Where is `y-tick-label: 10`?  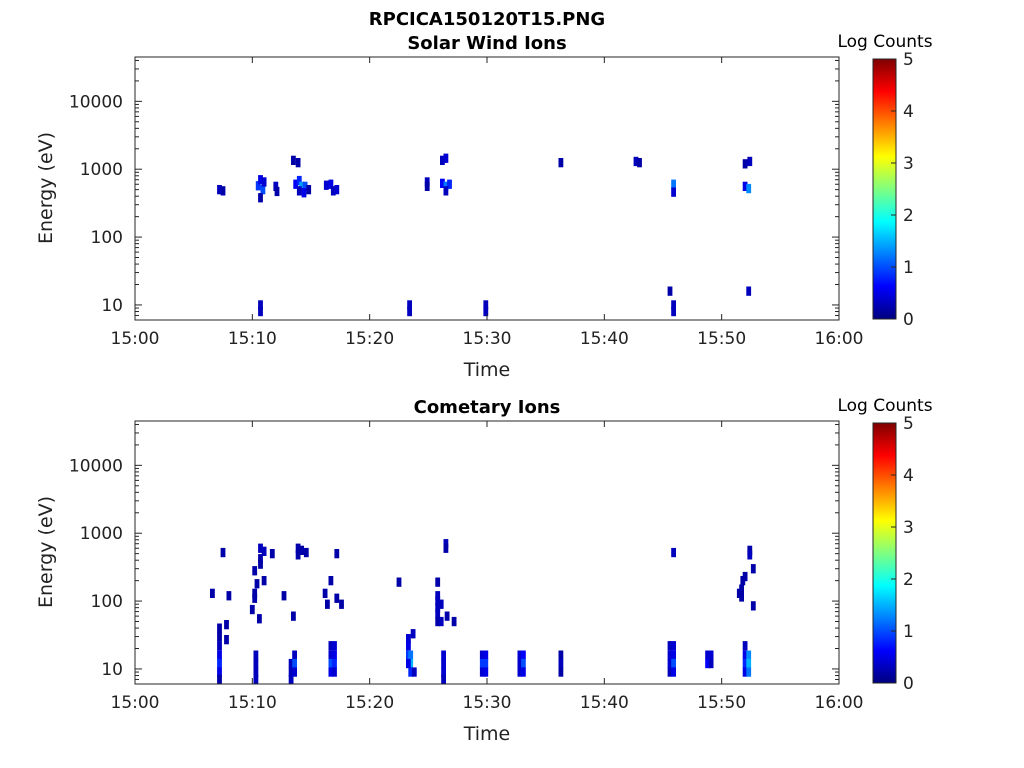
y-tick-label: 10 is located at coordinates (112, 670).